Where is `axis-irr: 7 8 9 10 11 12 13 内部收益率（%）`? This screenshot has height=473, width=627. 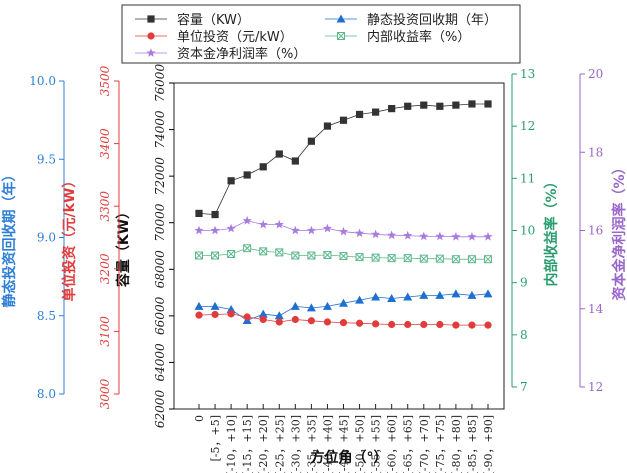
axis-irr: 7 8 9 10 11 12 13 内部收益率（%） is located at coordinates (535, 230).